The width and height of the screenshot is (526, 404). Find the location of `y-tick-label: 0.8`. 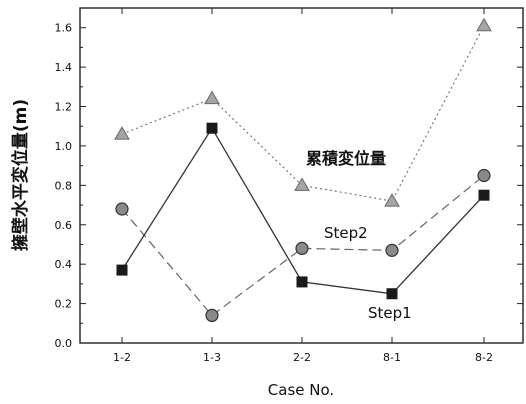

y-tick-label: 0.8 is located at coordinates (64, 185).